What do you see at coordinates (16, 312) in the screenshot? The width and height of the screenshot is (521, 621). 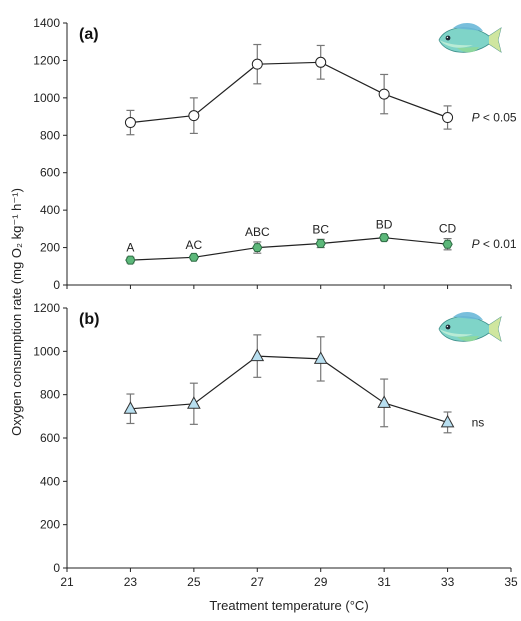 I see `y-axis-title: Oxygen consumption rate (mg O₂ kg⁻¹ h⁻¹)` at bounding box center [16, 312].